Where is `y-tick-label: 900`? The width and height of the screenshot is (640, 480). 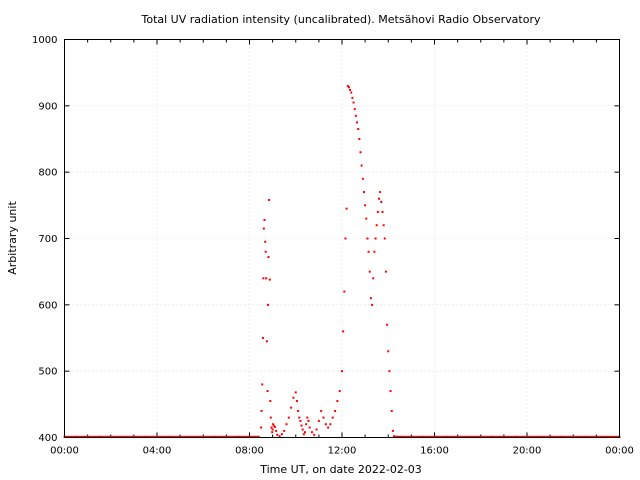 y-tick-label: 900 is located at coordinates (47, 106).